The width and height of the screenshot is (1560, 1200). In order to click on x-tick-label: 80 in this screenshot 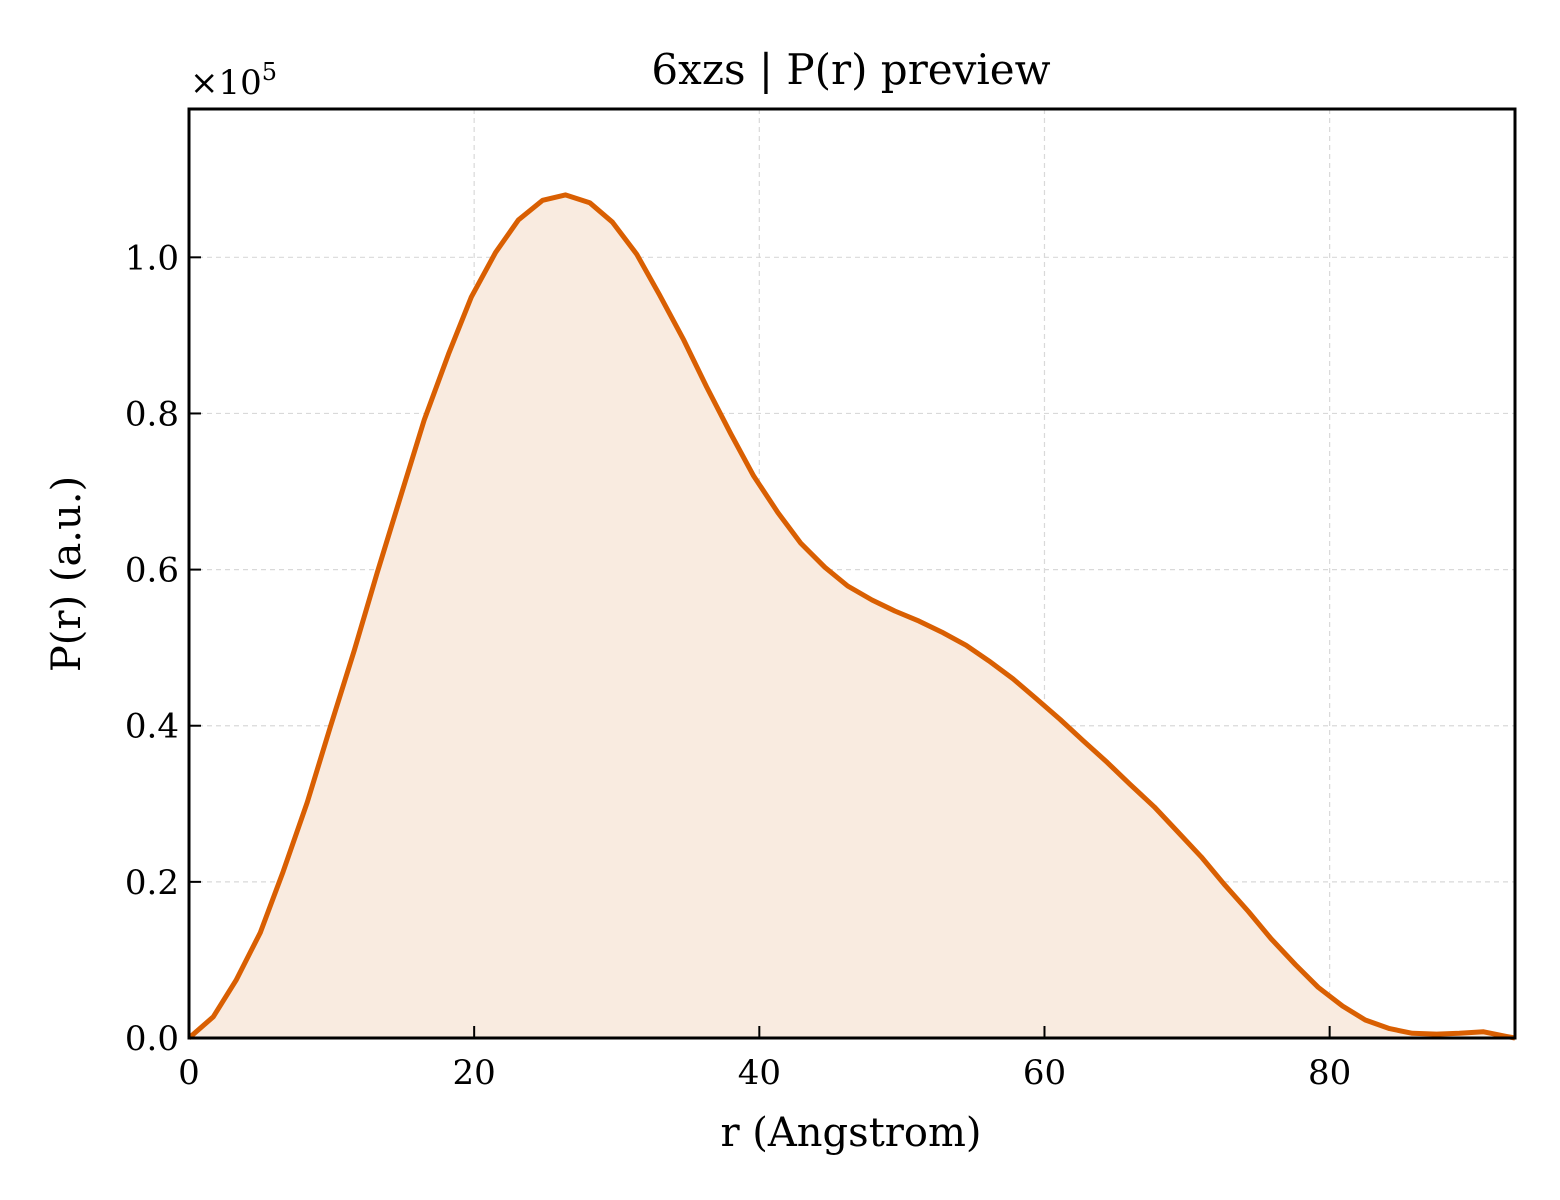, I will do `click(1329, 1073)`.